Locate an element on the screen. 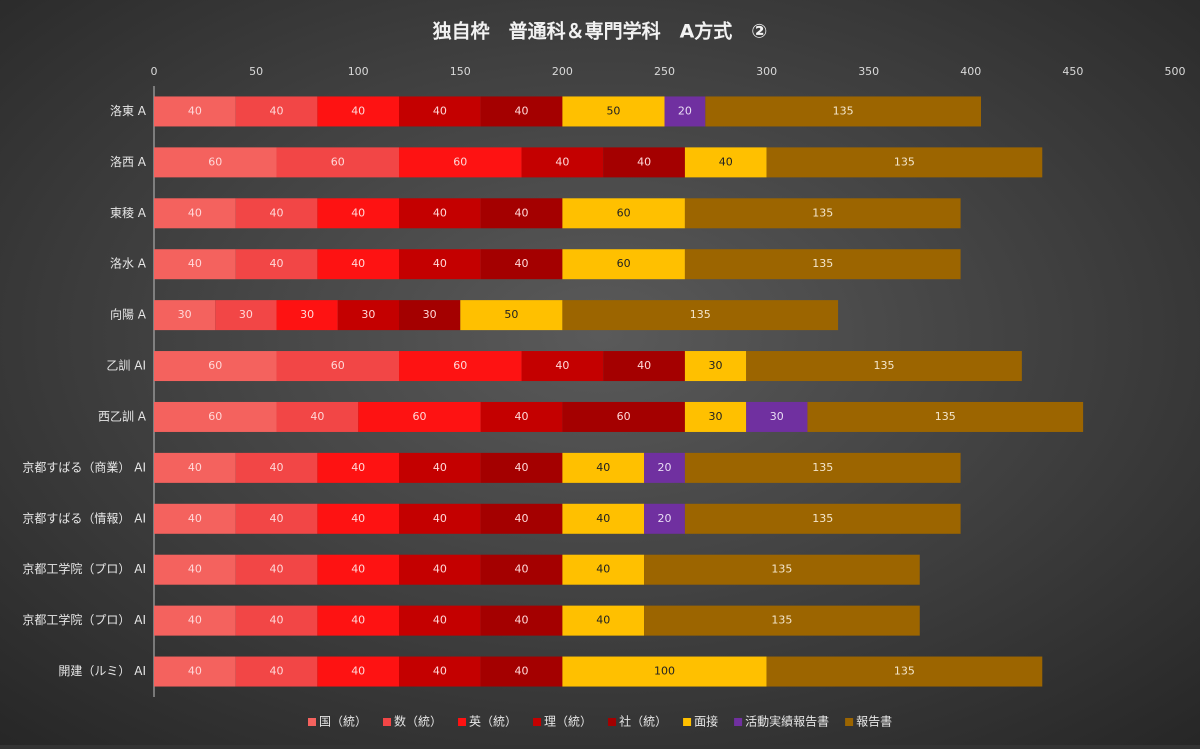 The image size is (1200, 749). y-tick-label: 開建（ルミ） AI is located at coordinates (102, 671).